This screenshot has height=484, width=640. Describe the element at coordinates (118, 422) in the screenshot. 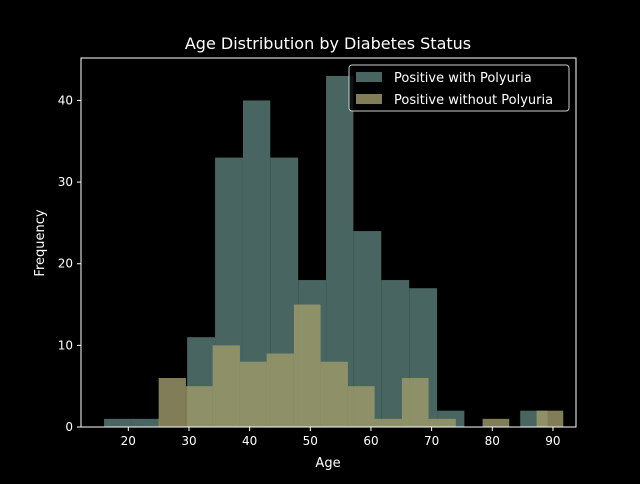

I see `bar-series1-bin1` at that location.